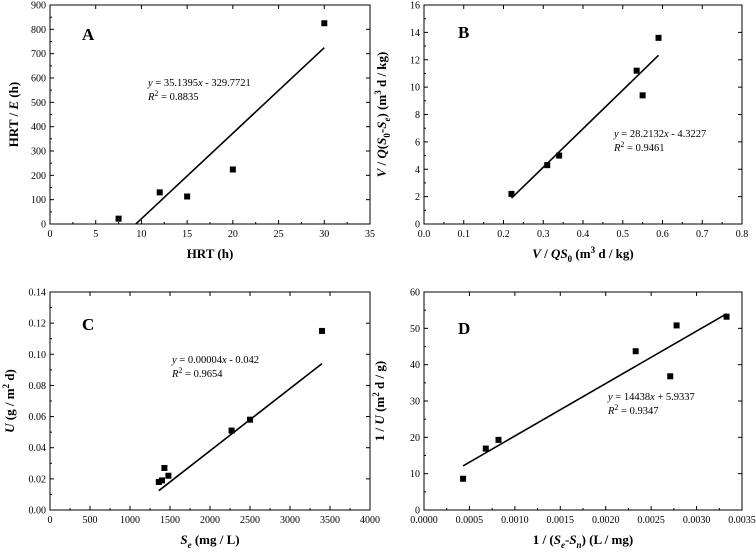 Image resolution: width=756 pixels, height=552 pixels. Describe the element at coordinates (210, 253) in the screenshot. I see `x-axis-title: HRT (h)` at that location.